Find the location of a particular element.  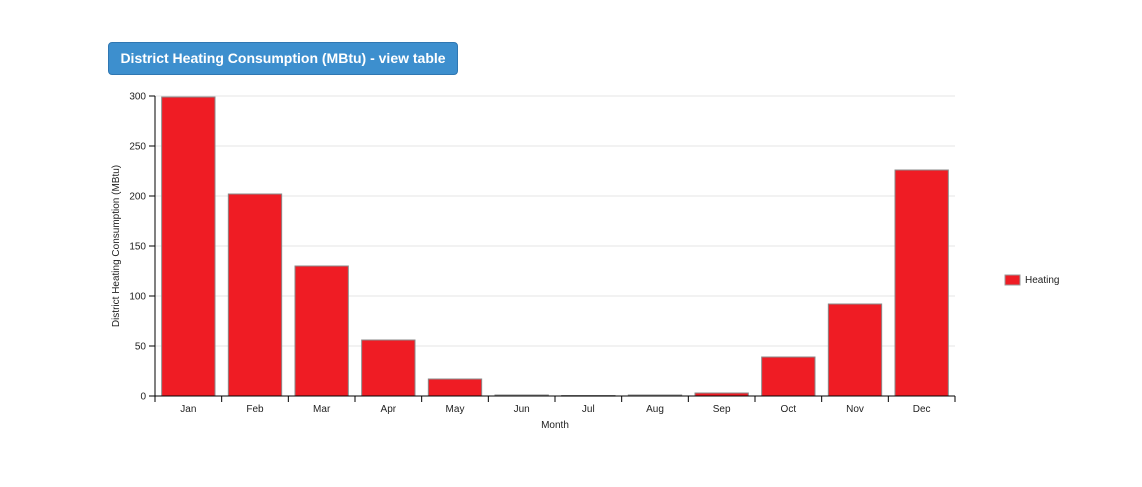

x-tick-label: May is located at coordinates (455, 409).